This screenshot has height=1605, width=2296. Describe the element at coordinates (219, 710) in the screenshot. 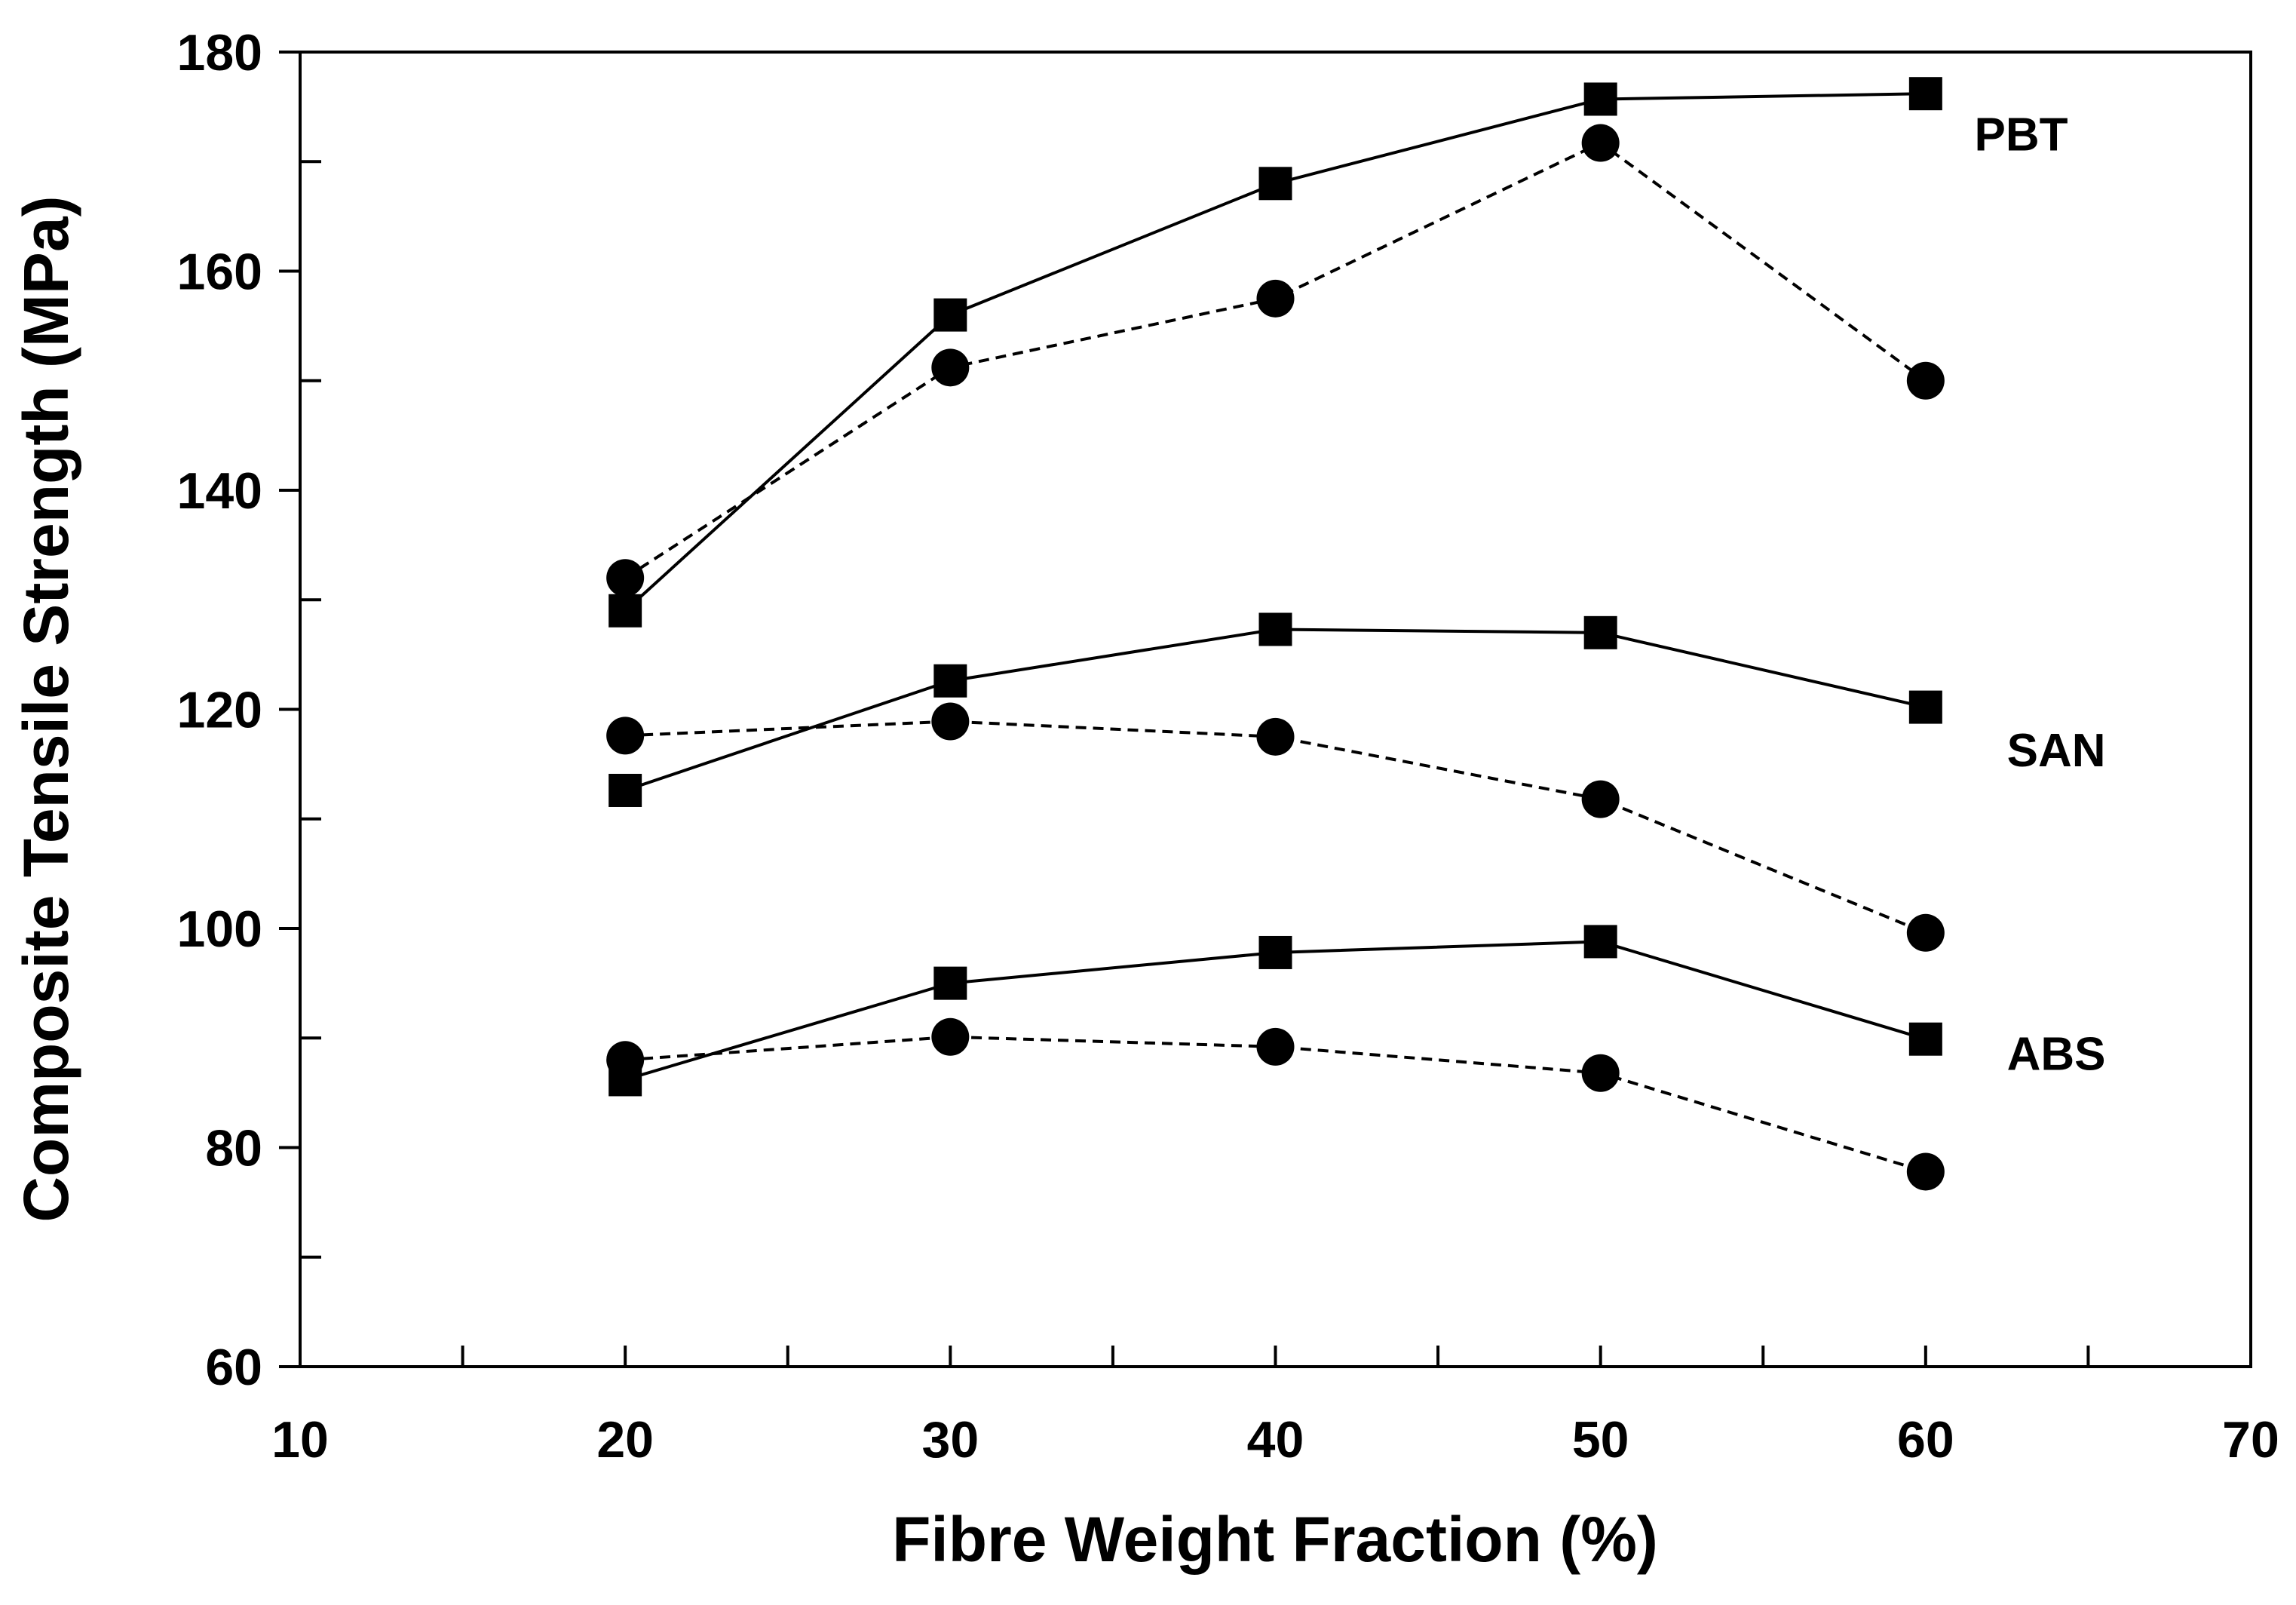

I see `y-tick-label: 120` at that location.